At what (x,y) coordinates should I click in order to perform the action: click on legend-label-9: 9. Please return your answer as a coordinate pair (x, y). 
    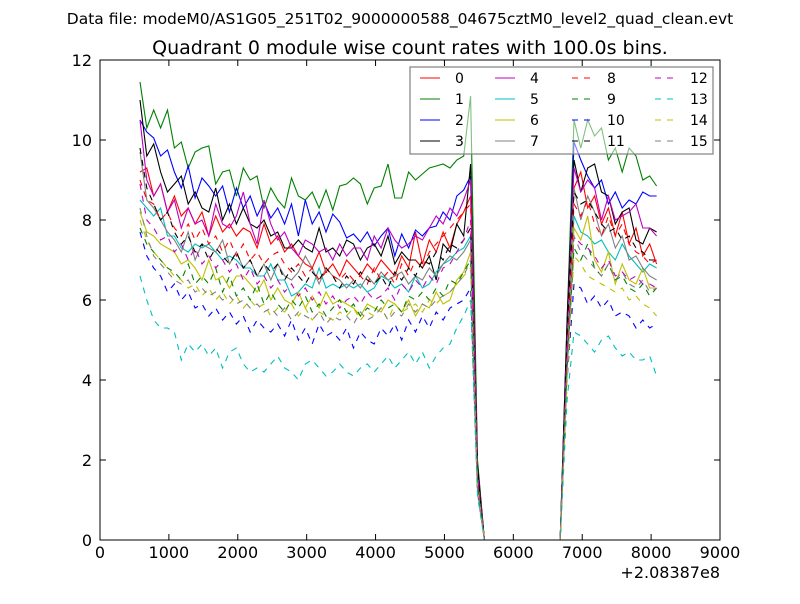
    Looking at the image, I should click on (611, 100).